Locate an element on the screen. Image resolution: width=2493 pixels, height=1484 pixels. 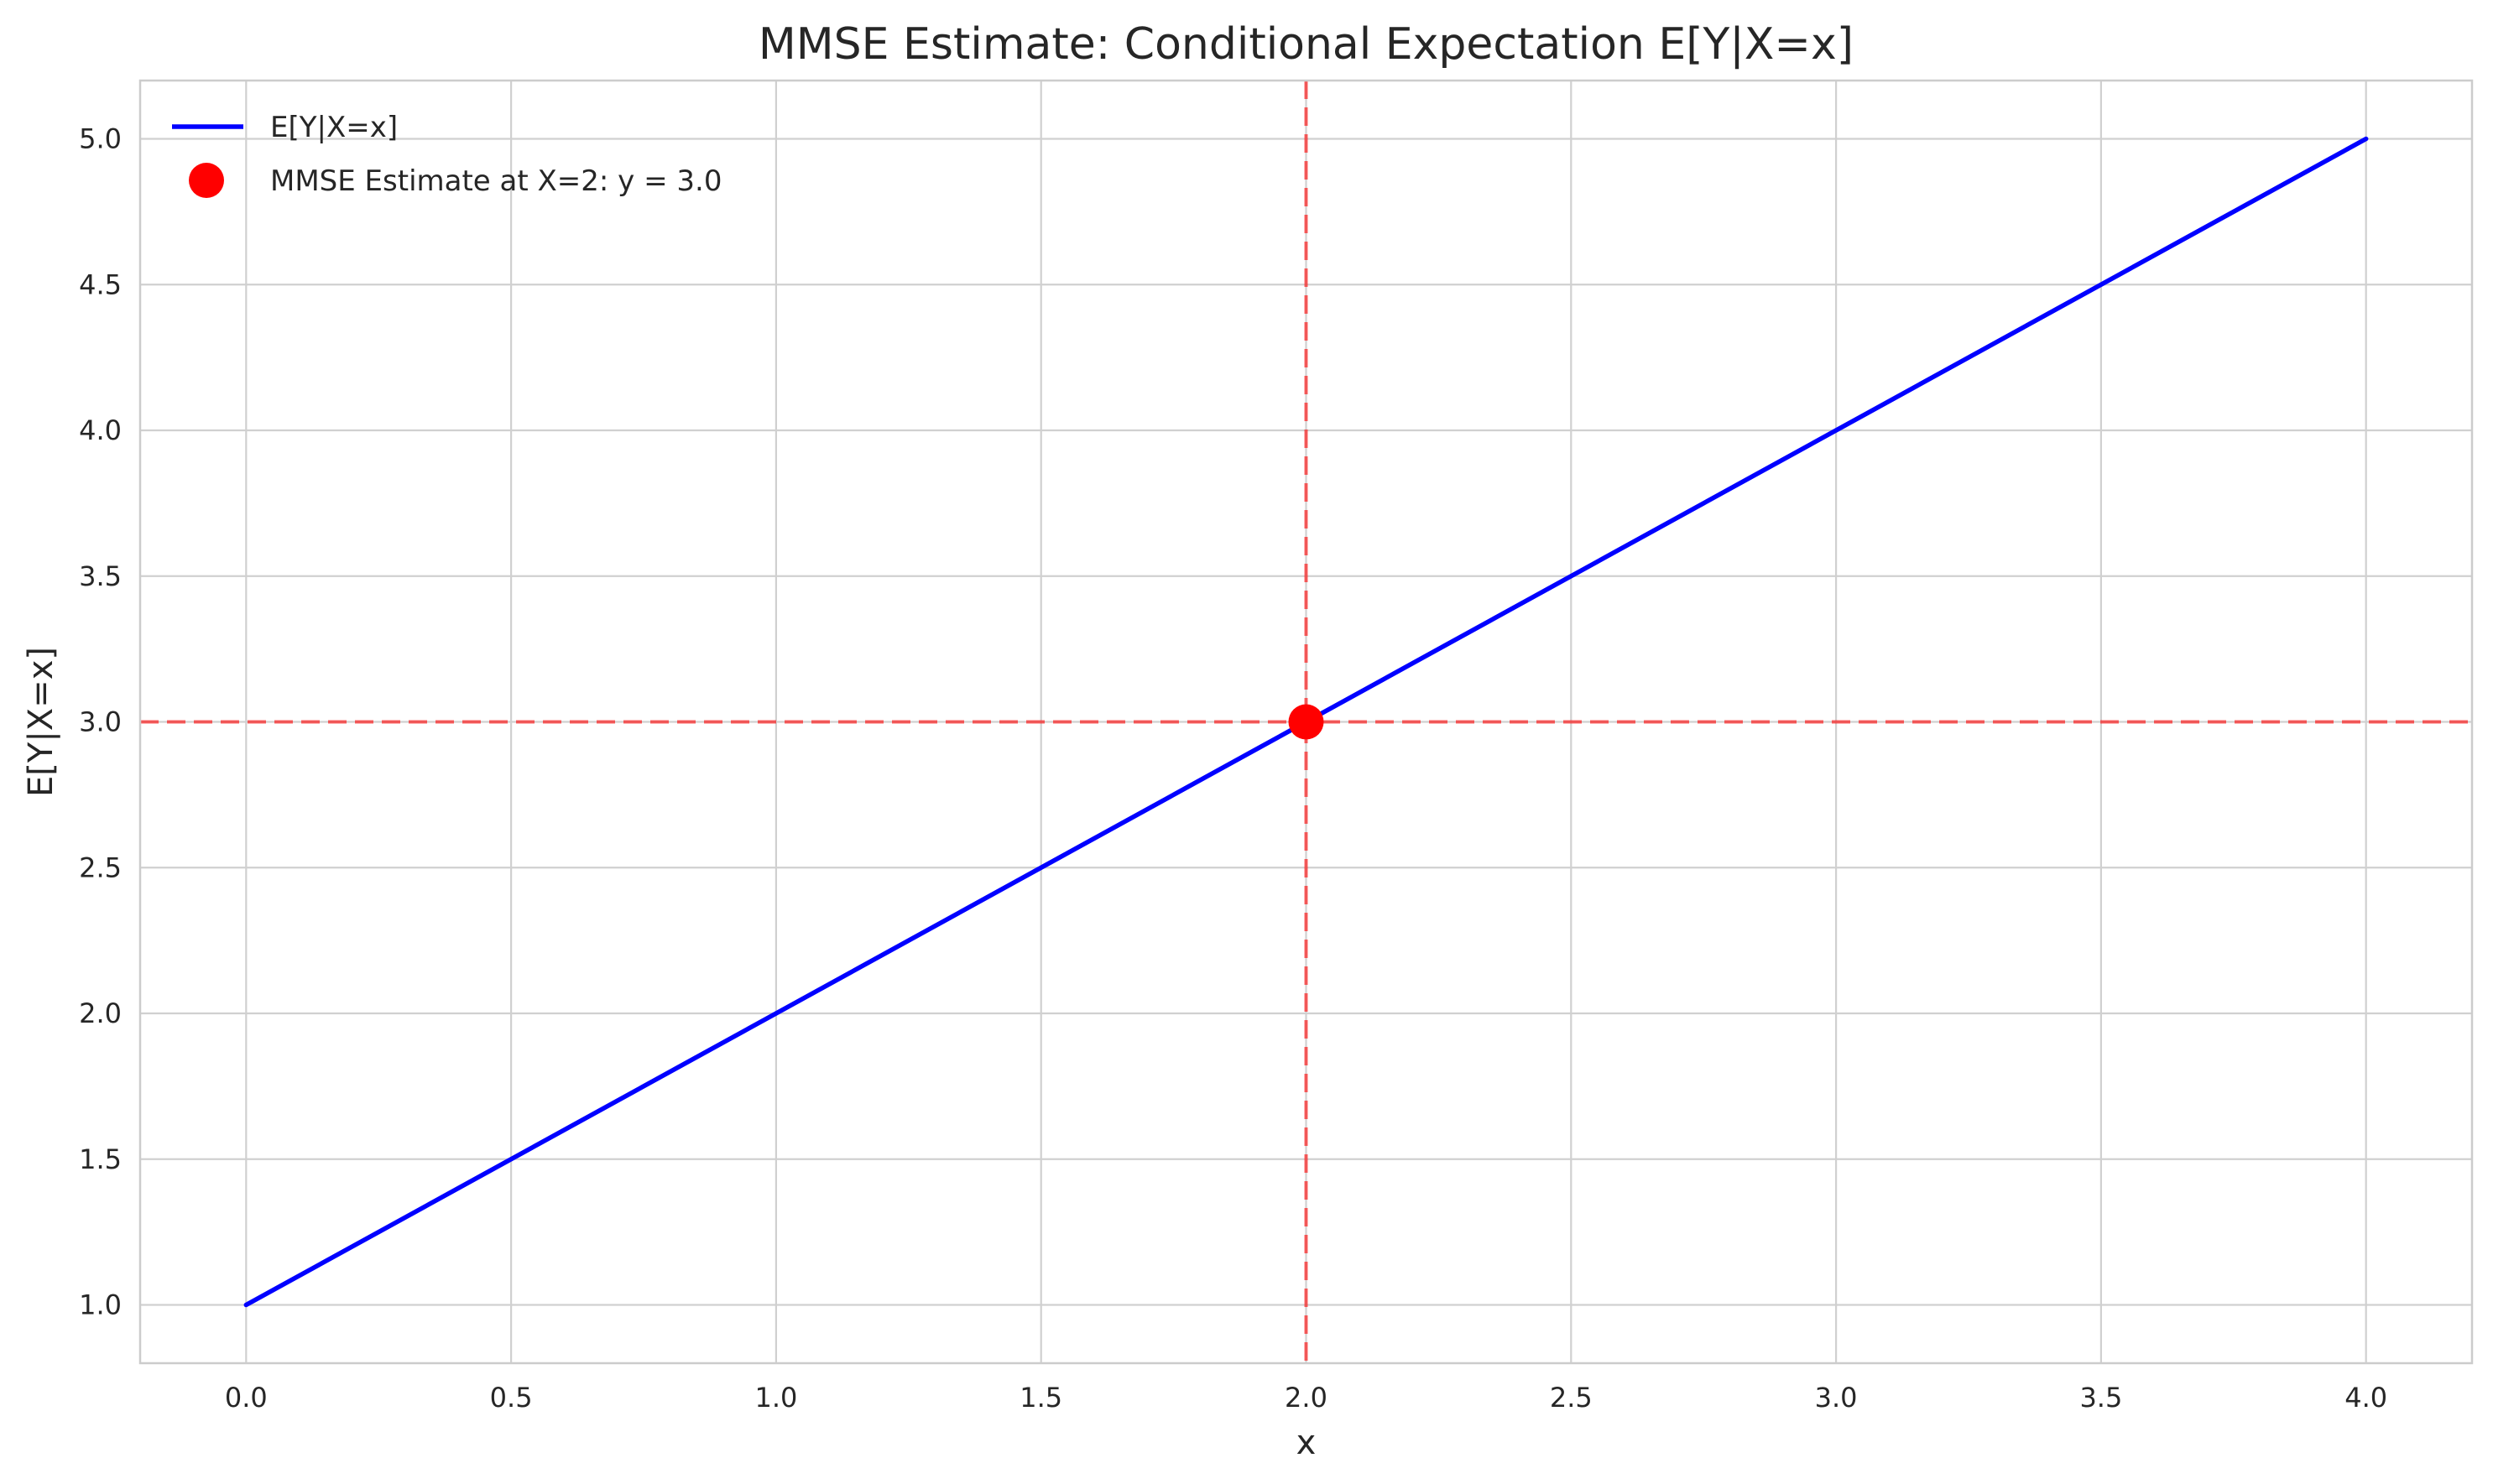
y-tick-label: 4.5 is located at coordinates (100, 284).